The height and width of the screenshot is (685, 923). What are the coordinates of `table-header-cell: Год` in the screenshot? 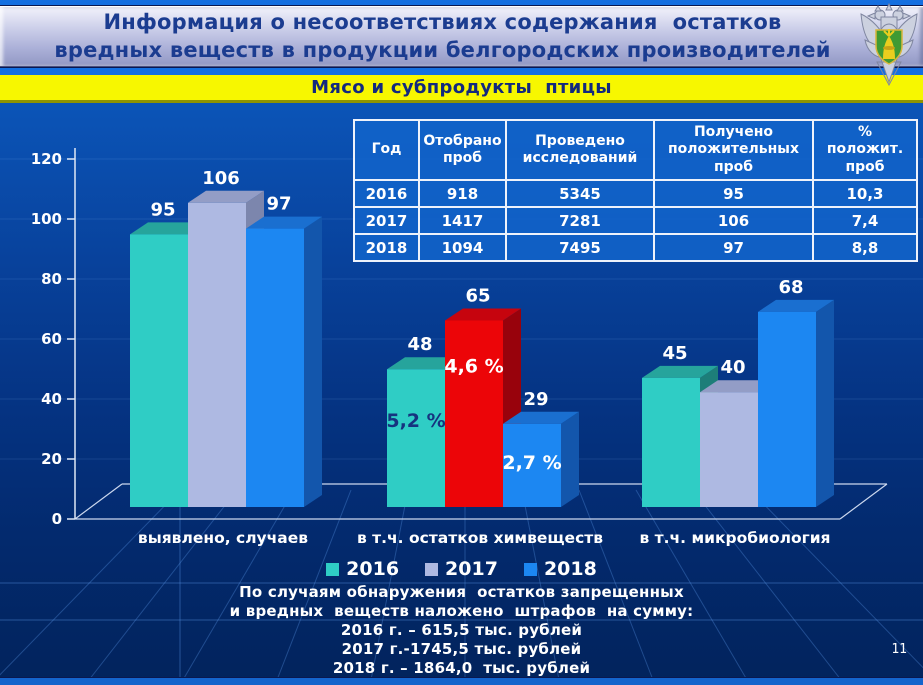 It's located at (386, 150).